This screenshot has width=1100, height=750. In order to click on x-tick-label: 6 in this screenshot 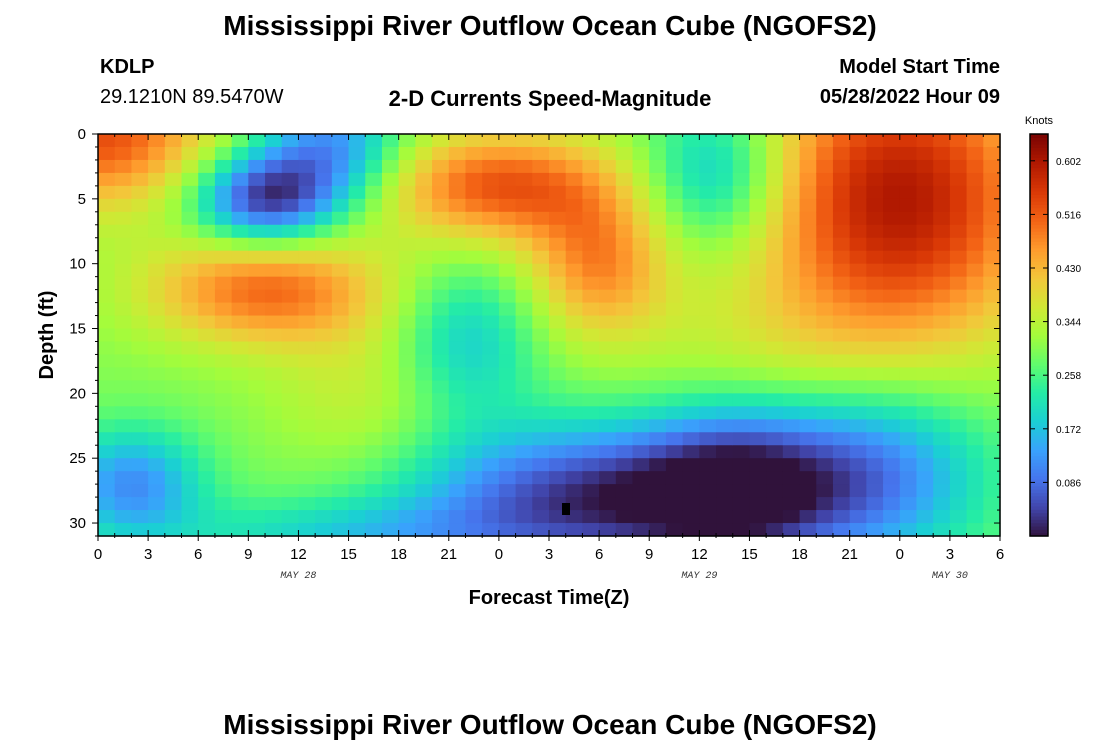, I will do `click(599, 554)`.